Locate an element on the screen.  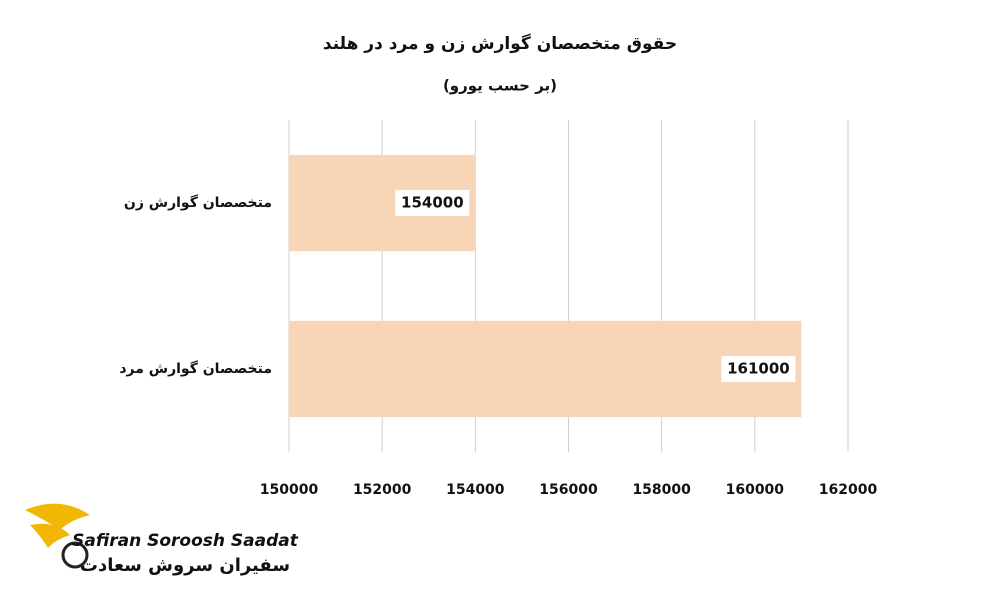
x-tick-label: 158000 is located at coordinates (661, 490).